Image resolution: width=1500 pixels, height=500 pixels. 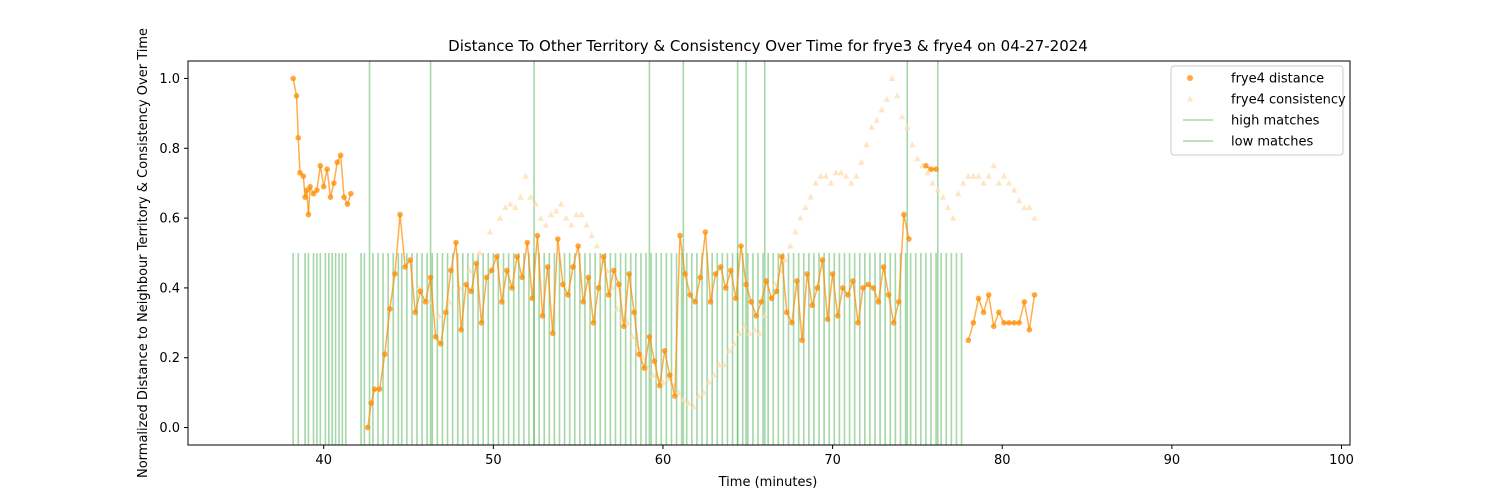 I want to click on x-tick-label: 50, so click(x=493, y=460).